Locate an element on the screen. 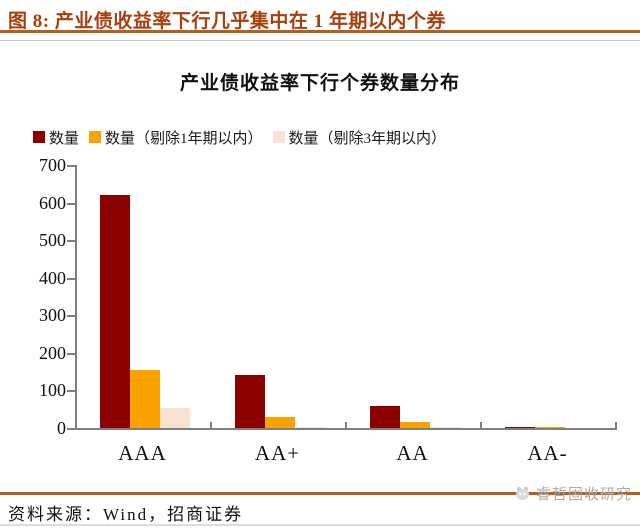  bar-AAA-series1 is located at coordinates (144, 399).